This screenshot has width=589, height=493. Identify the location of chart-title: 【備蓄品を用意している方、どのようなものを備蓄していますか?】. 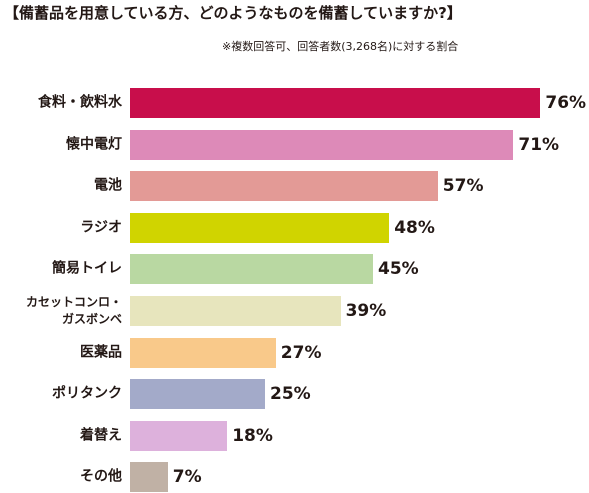
(233, 13).